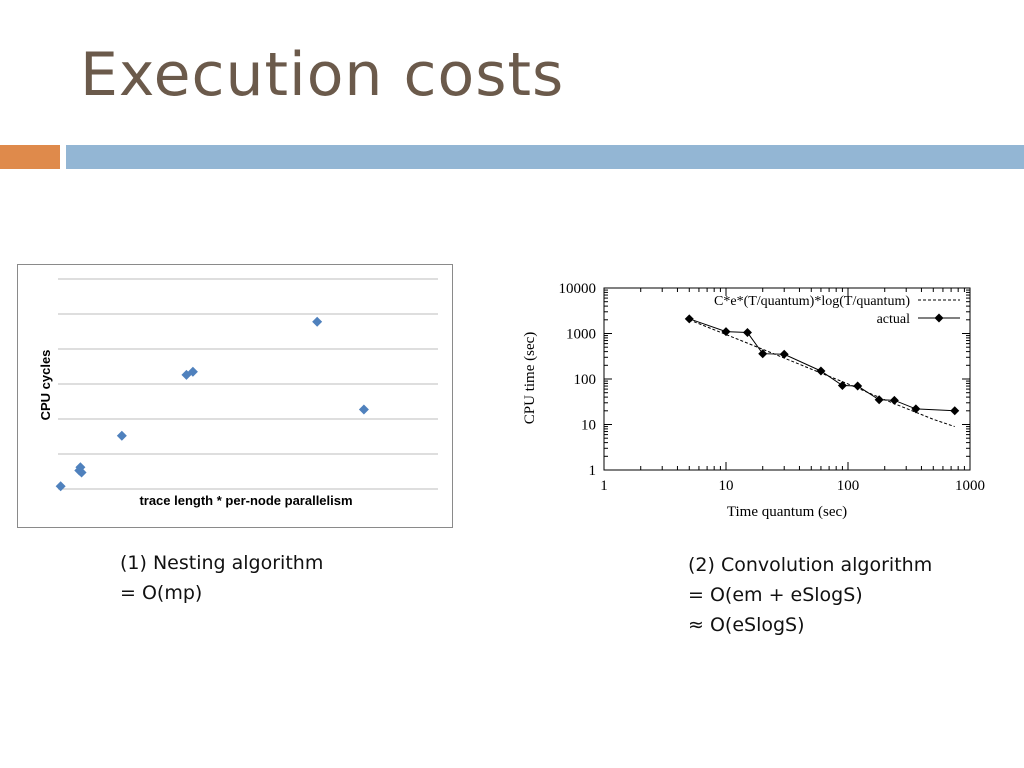 The image size is (1024, 768). What do you see at coordinates (30, 157) in the screenshot?
I see `accent-bar-orange` at bounding box center [30, 157].